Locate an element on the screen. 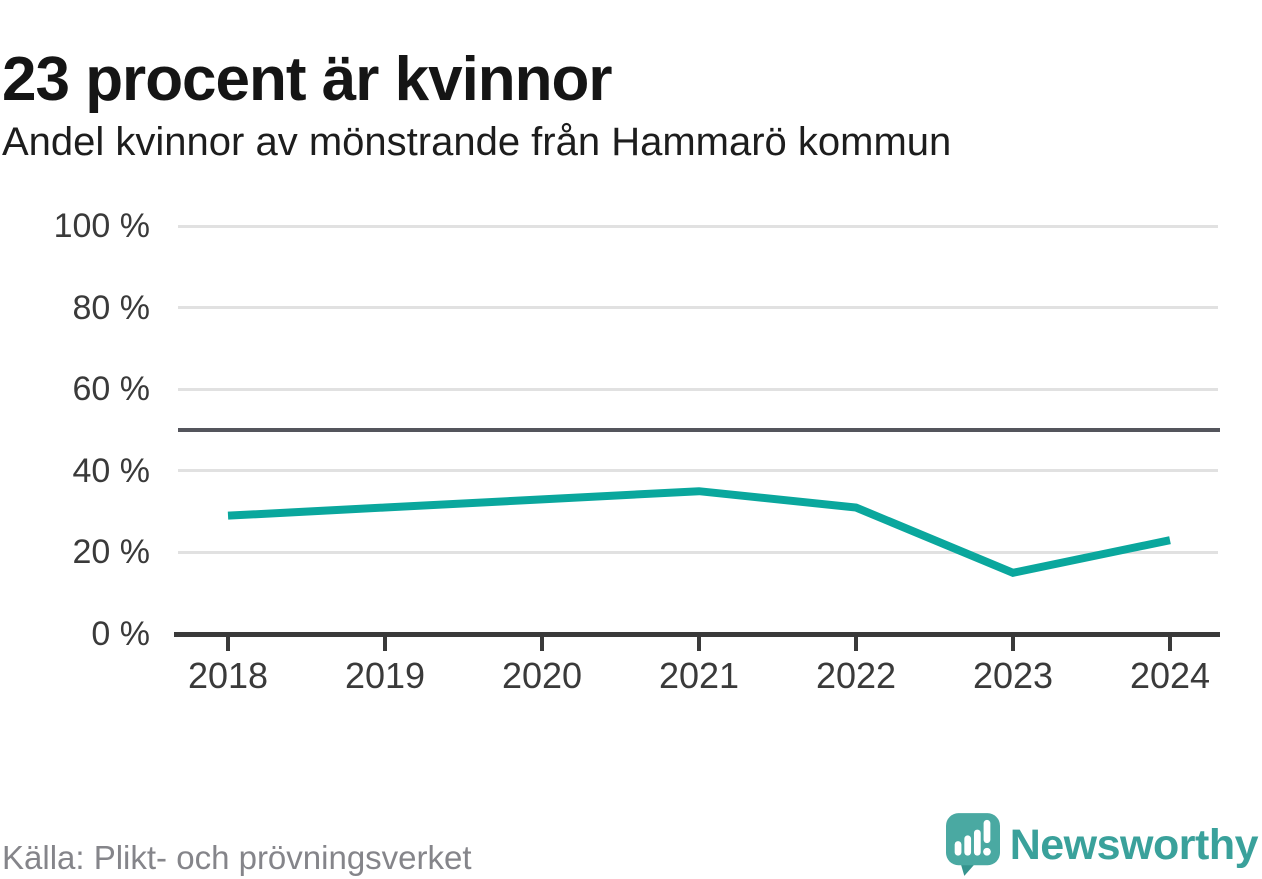 The height and width of the screenshot is (879, 1262). chart-title: 23 procent är kvinnor is located at coordinates (307, 79).